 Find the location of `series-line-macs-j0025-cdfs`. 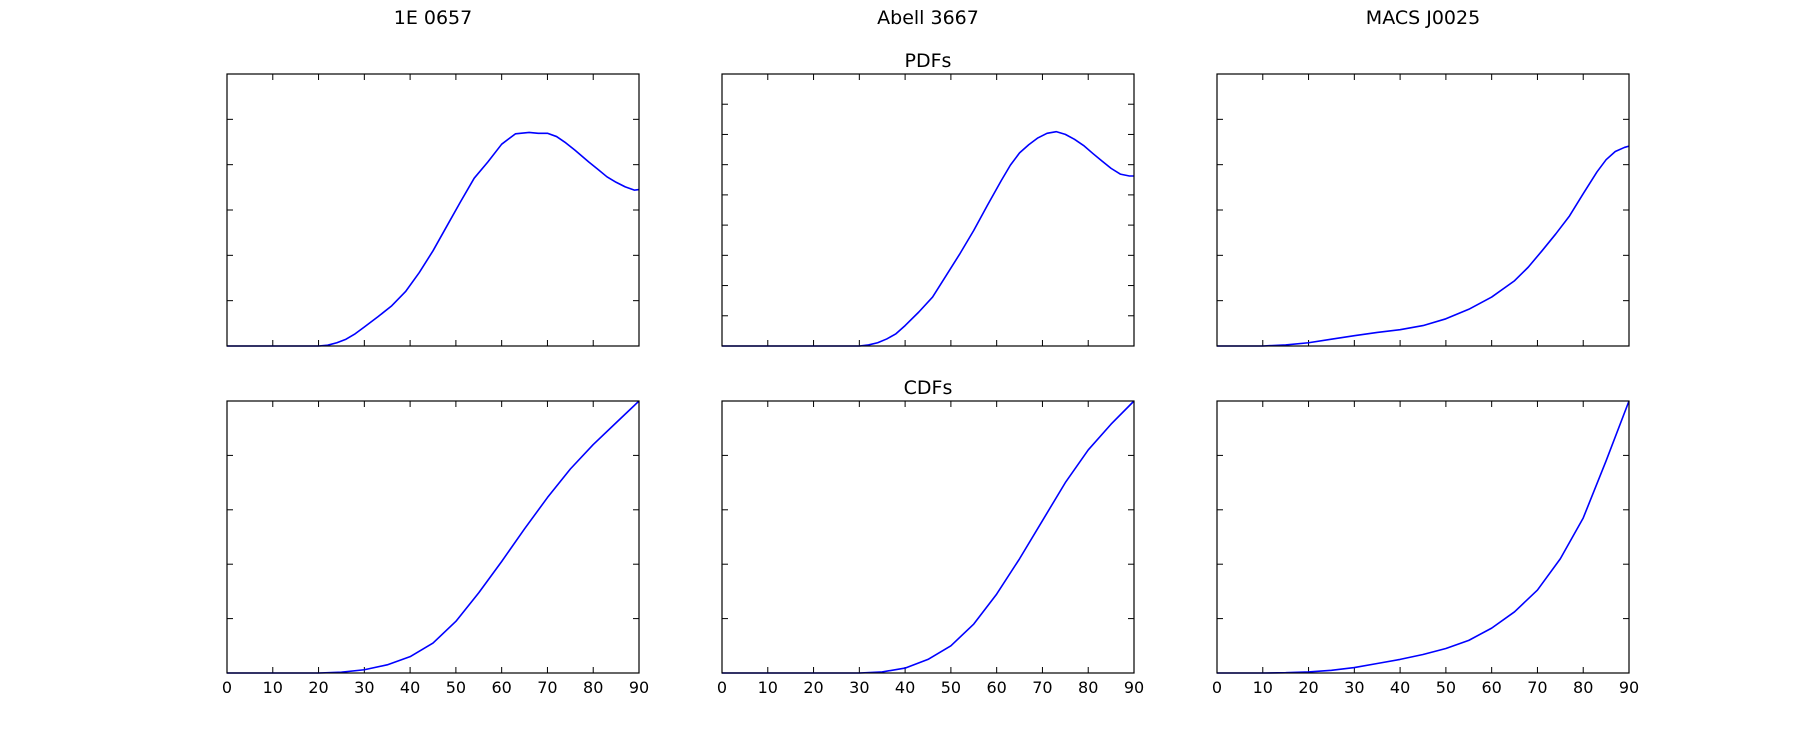

series-line-macs-j0025-cdfs is located at coordinates (1423, 537).